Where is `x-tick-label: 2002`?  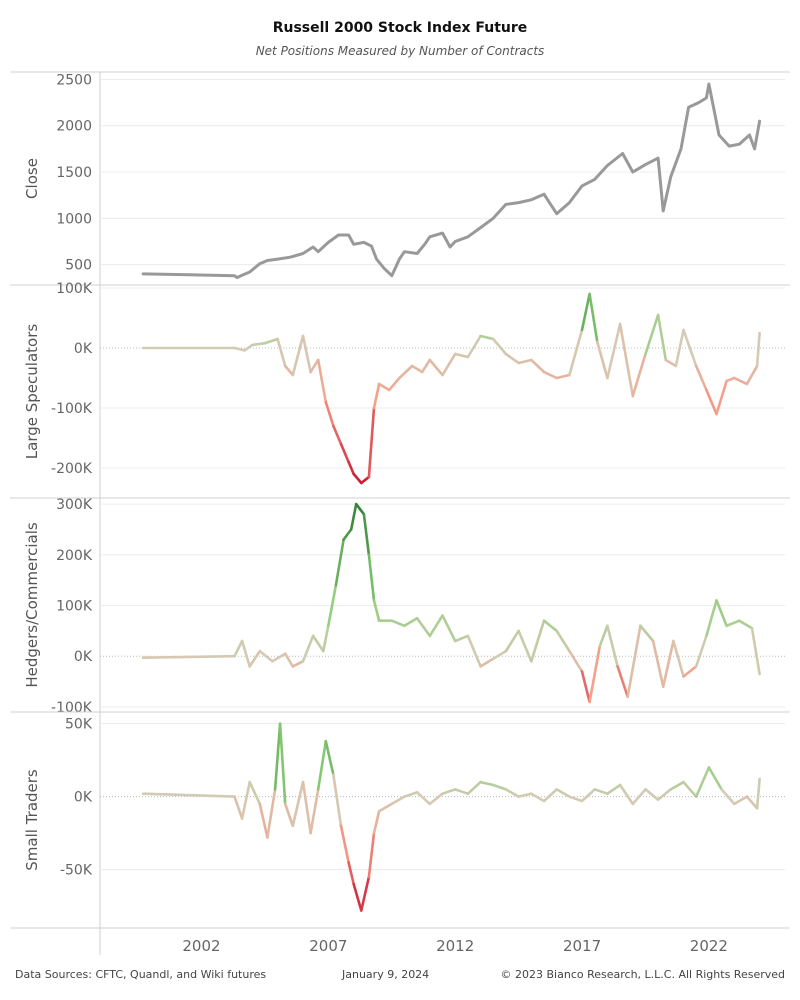
x-tick-label: 2002 is located at coordinates (201, 946).